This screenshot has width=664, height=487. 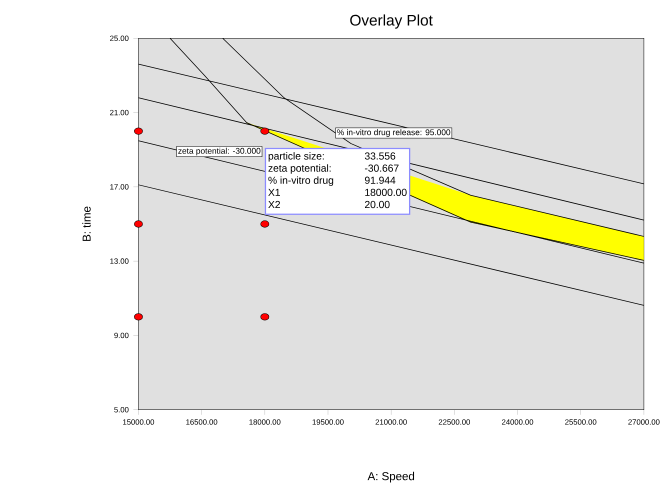 I want to click on annotation: particle size:, so click(x=296, y=157).